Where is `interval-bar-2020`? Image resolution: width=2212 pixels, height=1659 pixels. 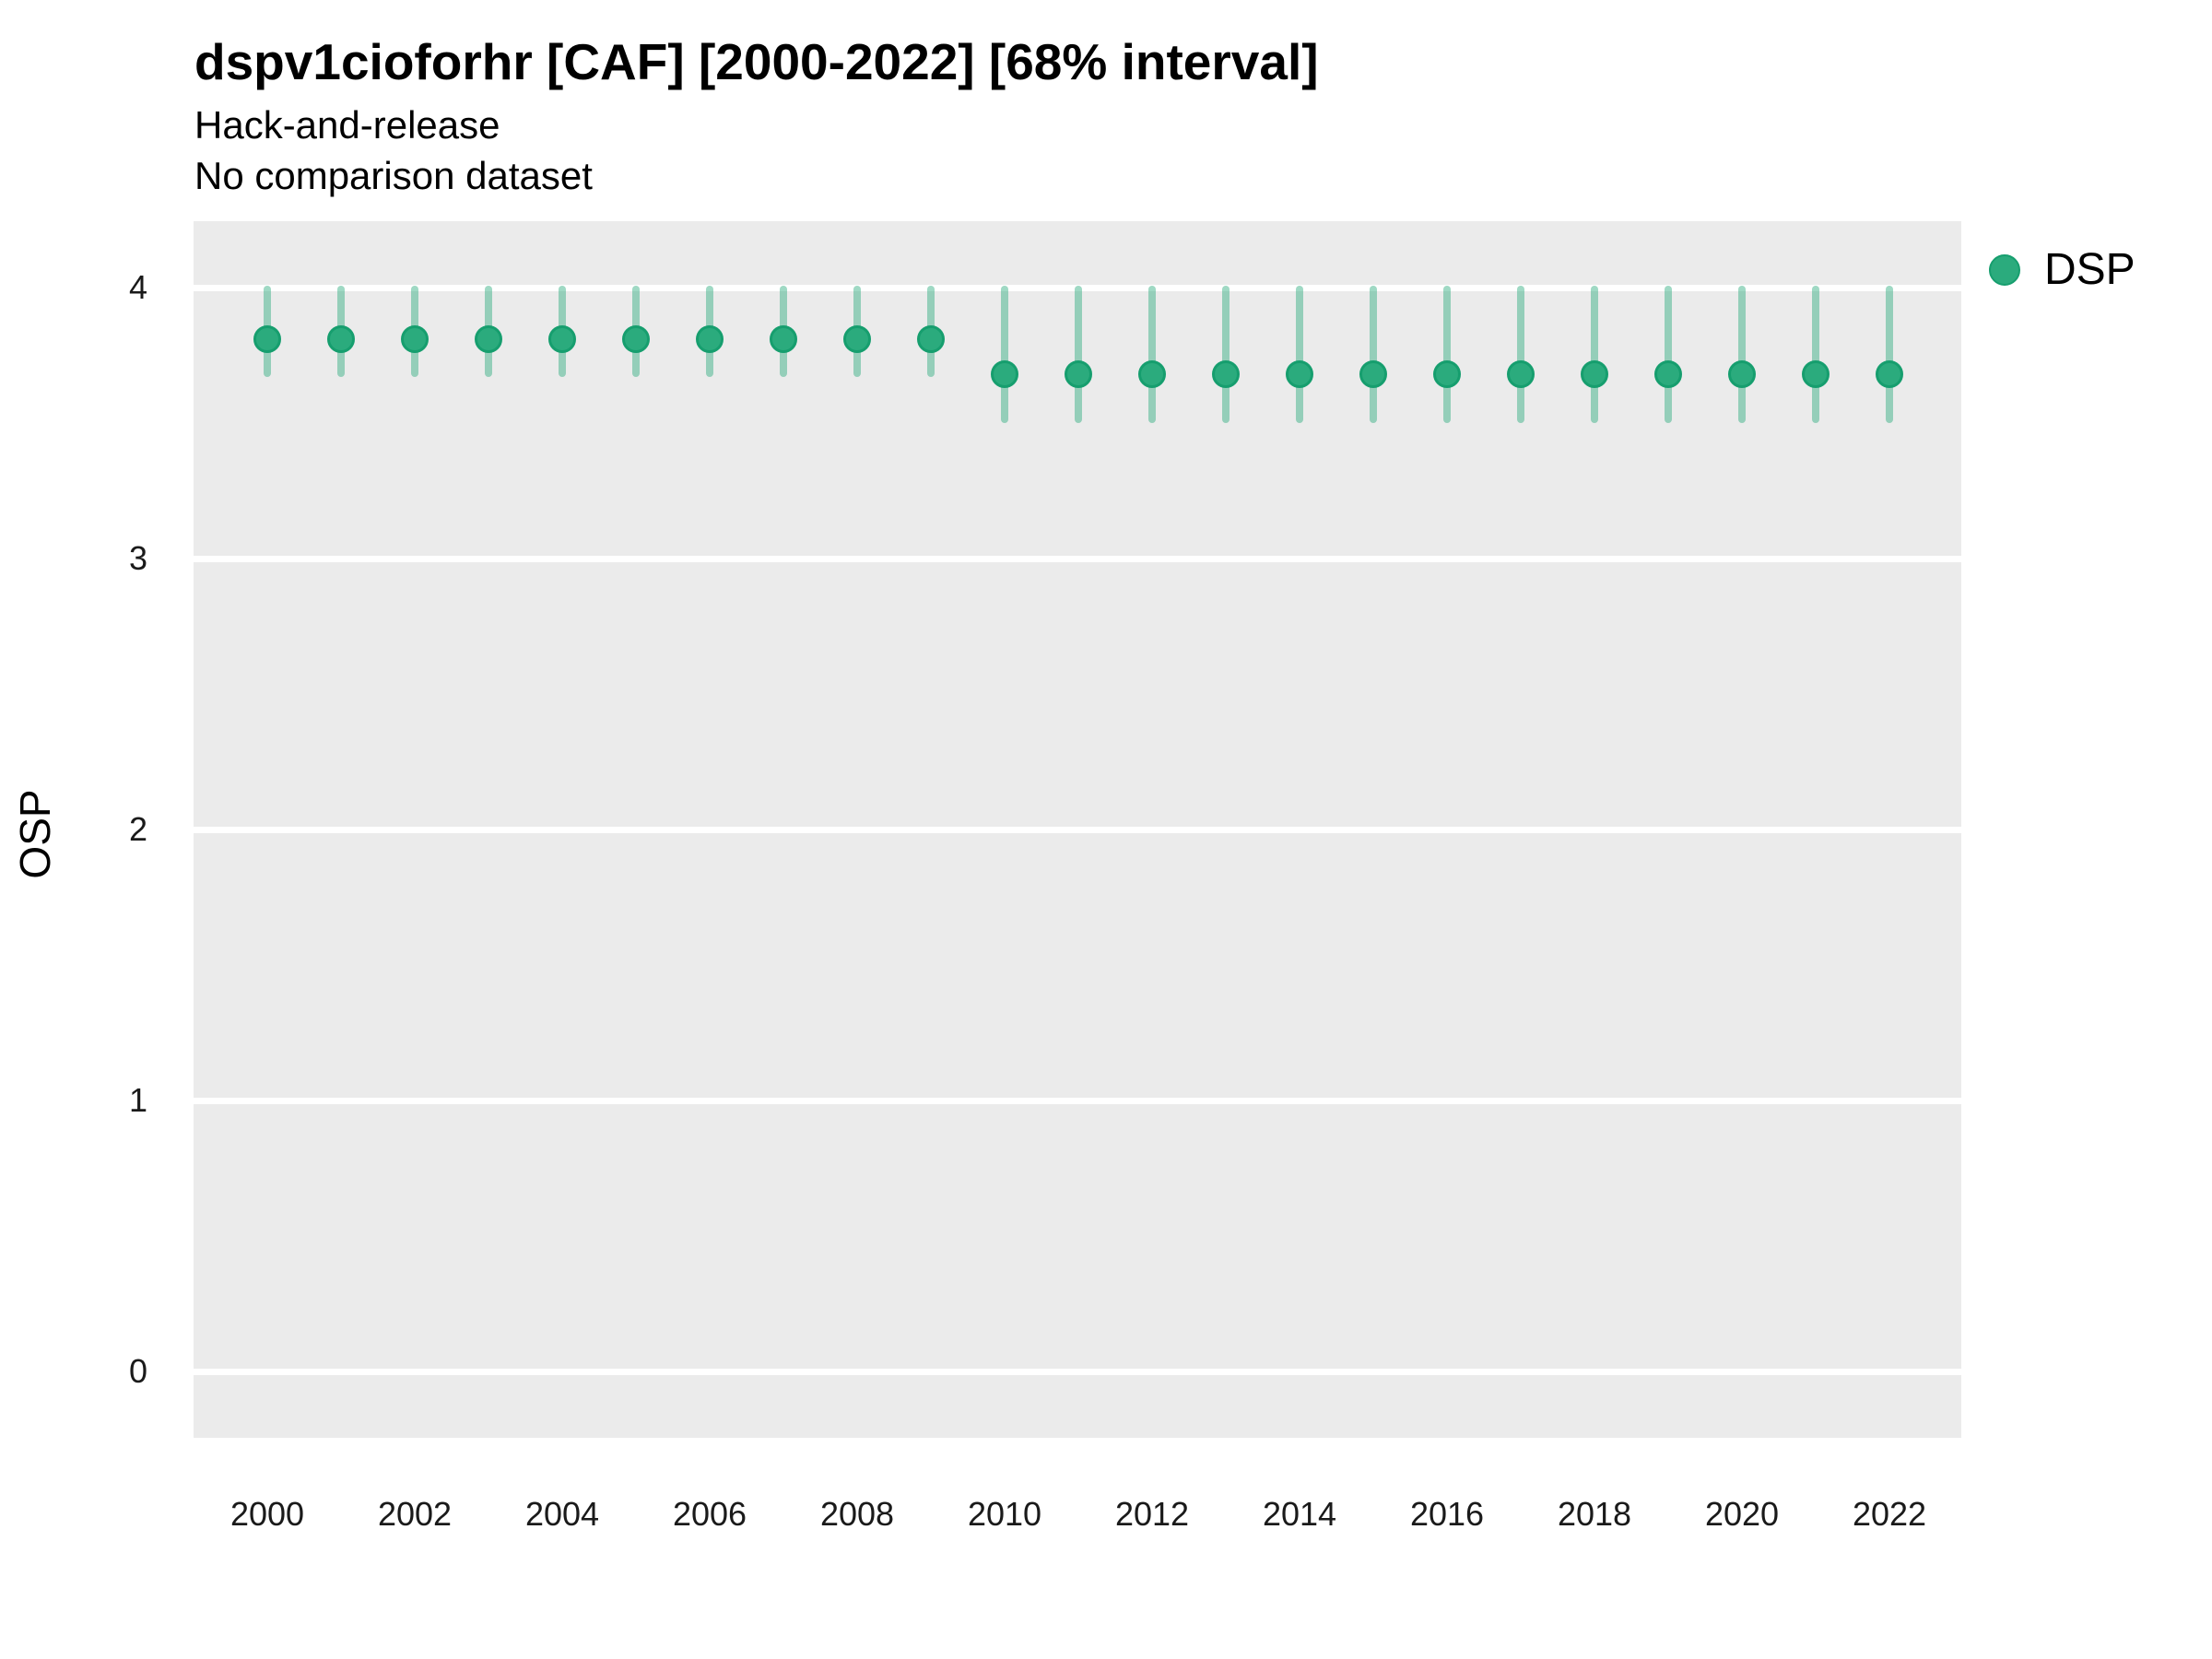
interval-bar-2020 is located at coordinates (1742, 354).